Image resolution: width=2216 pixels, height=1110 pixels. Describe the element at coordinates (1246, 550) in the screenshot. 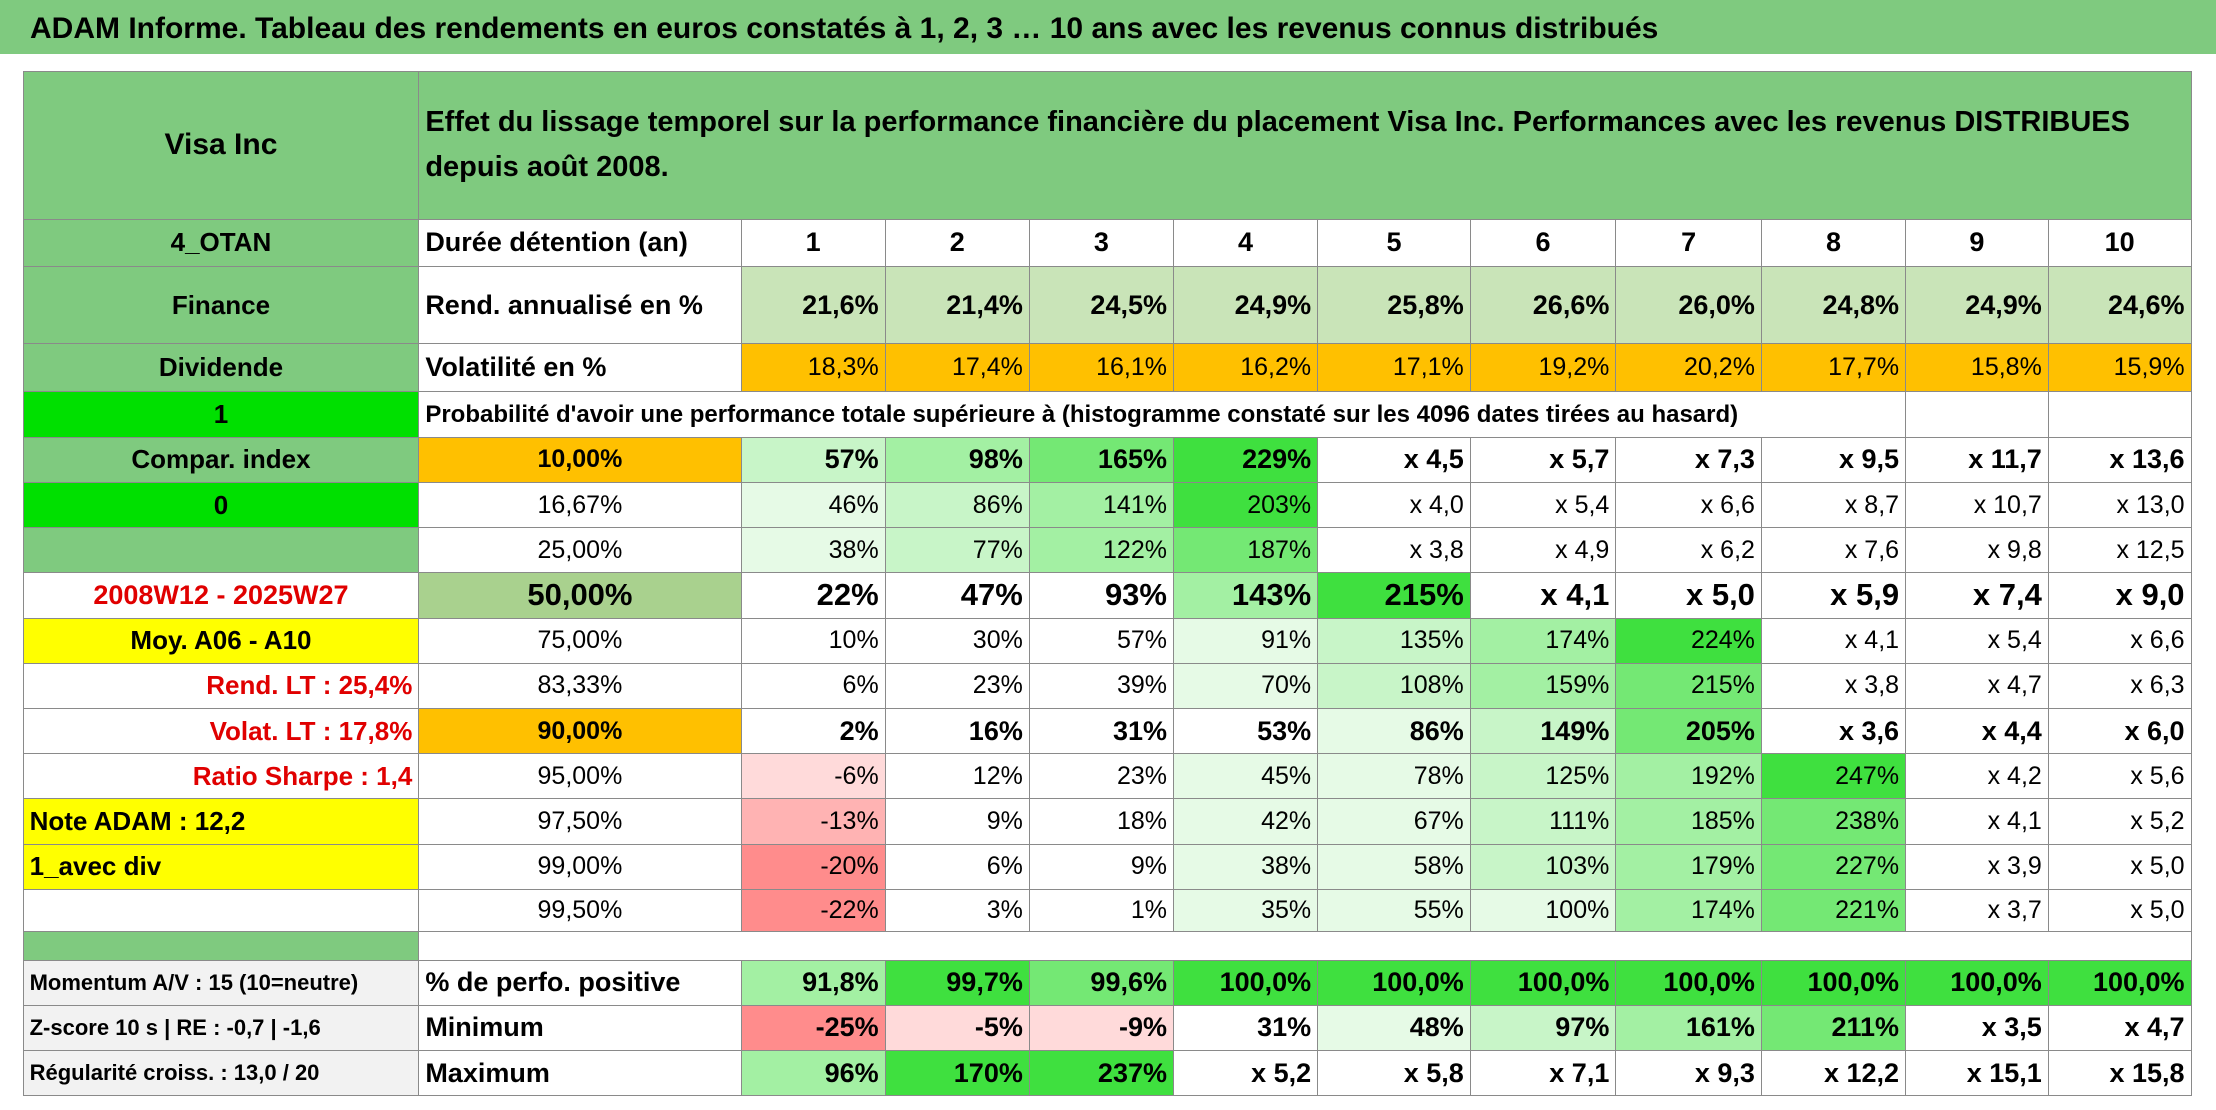

I see `value-cell: 187%` at that location.